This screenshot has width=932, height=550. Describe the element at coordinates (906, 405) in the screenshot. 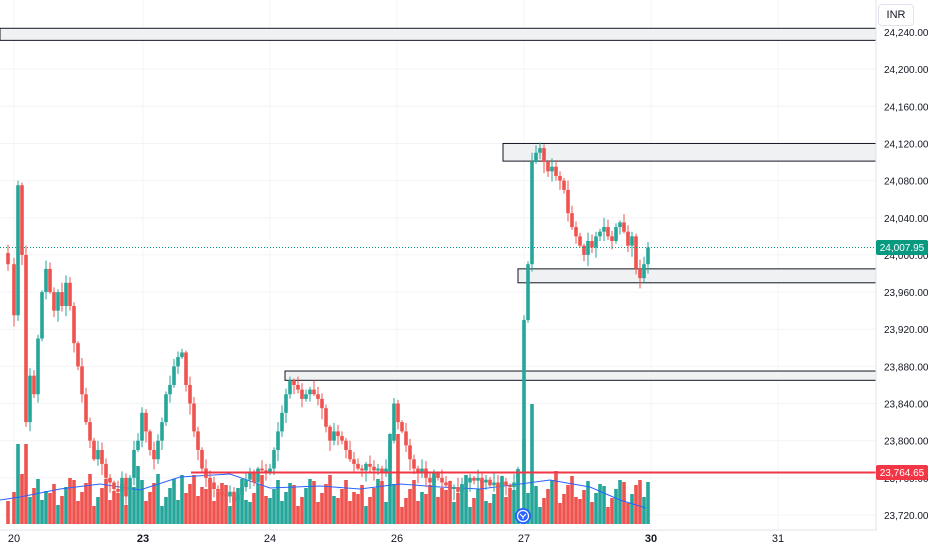

I see `price-tick-label: 23,840.00` at that location.